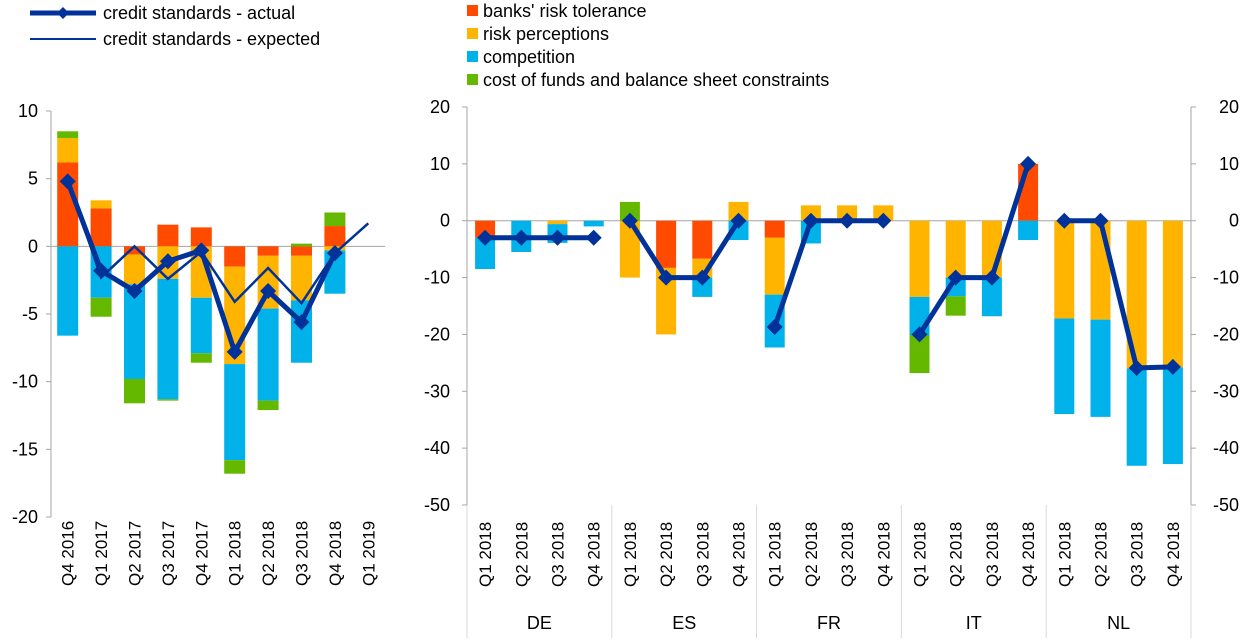  I want to click on right-y-tick-label-right: -40, so click(1226, 448).